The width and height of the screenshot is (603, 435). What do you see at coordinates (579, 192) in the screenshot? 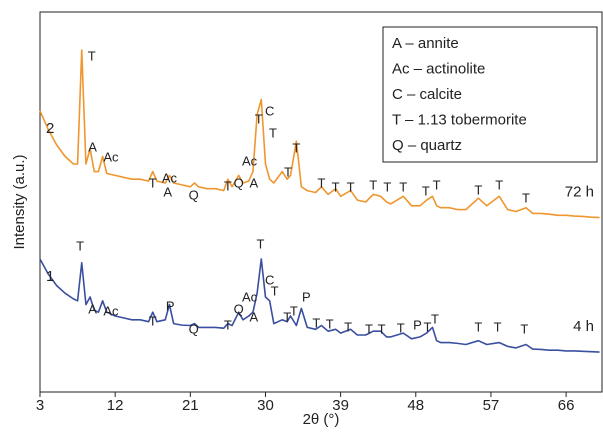
I see `series-time: 72 h` at bounding box center [579, 192].